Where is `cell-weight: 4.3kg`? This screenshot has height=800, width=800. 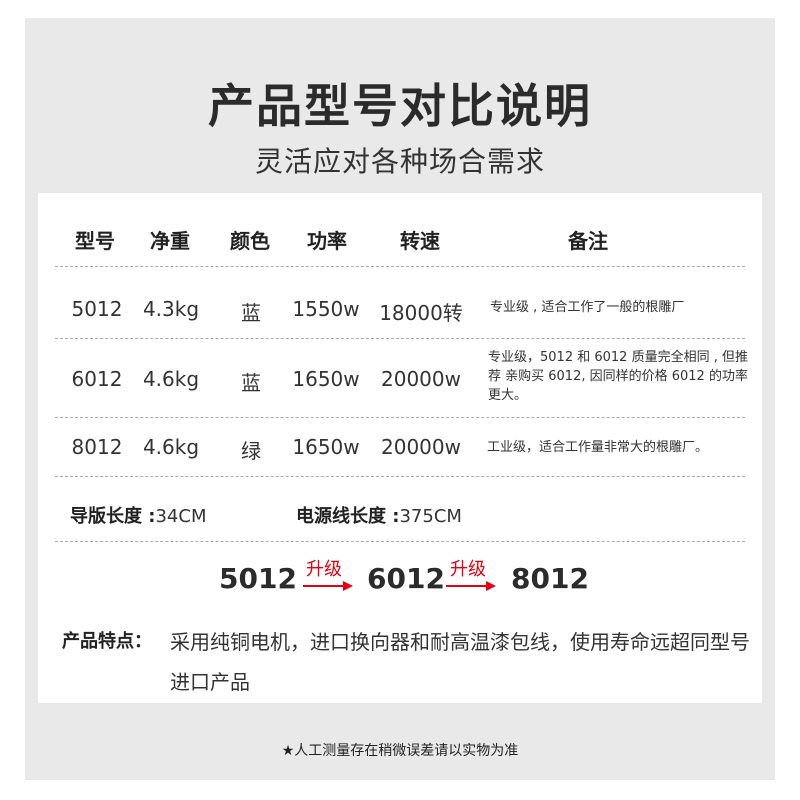 cell-weight: 4.3kg is located at coordinates (171, 309).